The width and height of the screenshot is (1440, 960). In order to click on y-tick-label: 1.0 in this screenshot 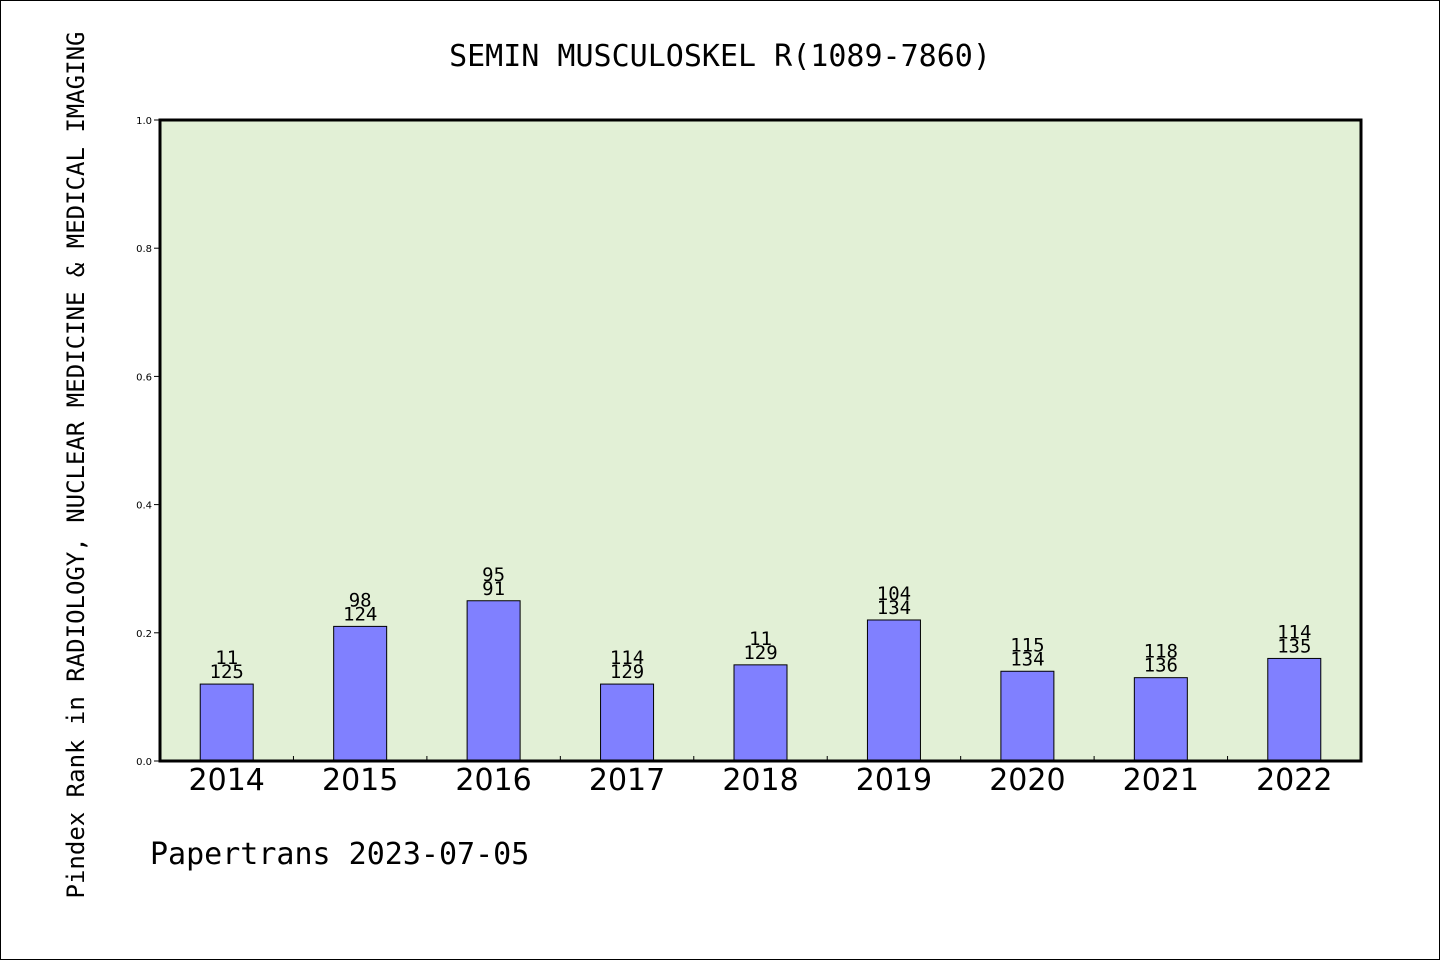, I will do `click(144, 121)`.